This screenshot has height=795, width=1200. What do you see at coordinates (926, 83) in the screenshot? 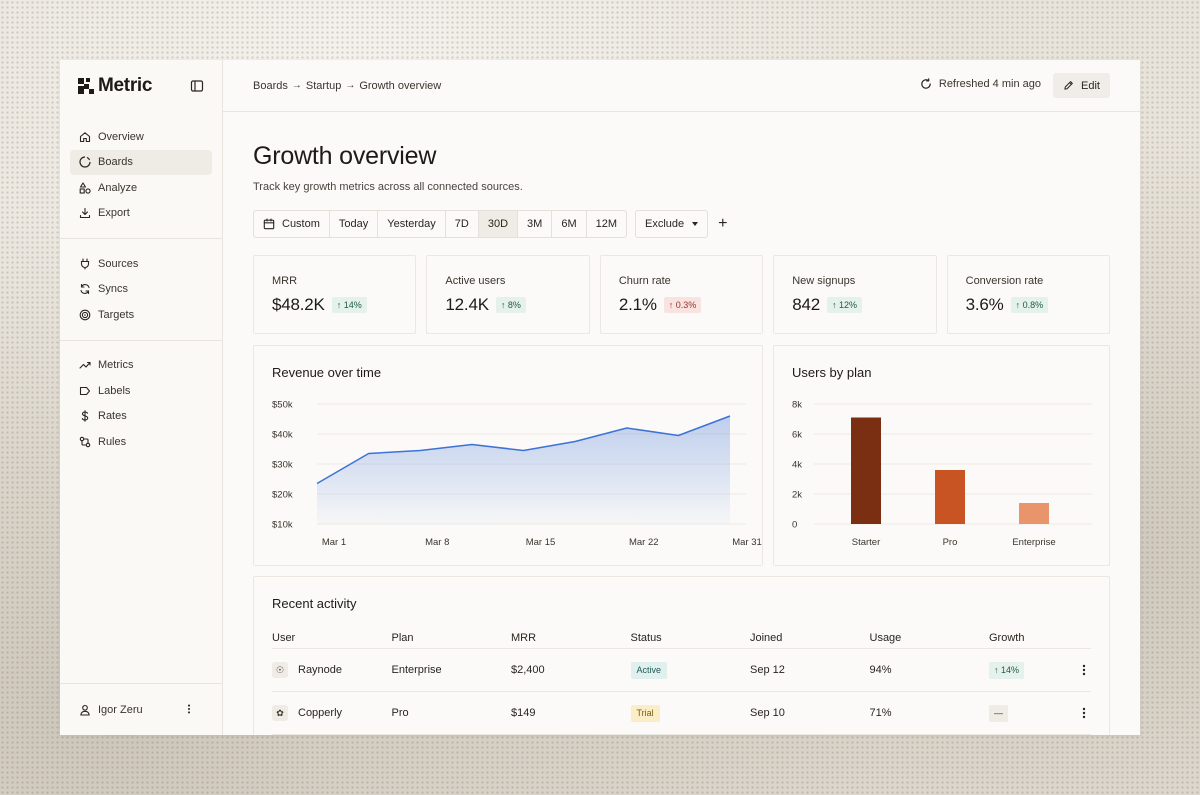
I see `refresh-icon` at bounding box center [926, 83].